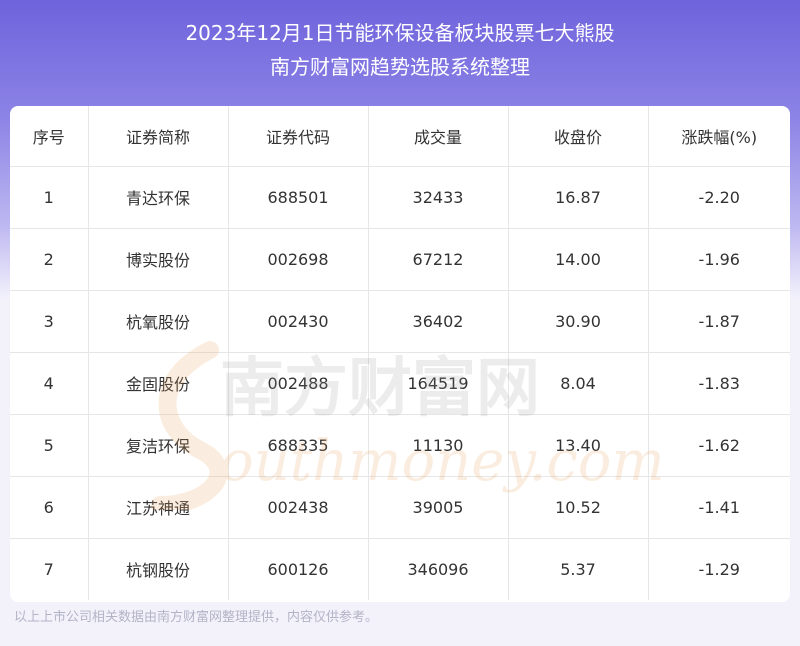  I want to click on page-title: 2023年12月1日节能环保设备板块股票七大熊股 南方财富网趋势选股系统整理, so click(400, 50).